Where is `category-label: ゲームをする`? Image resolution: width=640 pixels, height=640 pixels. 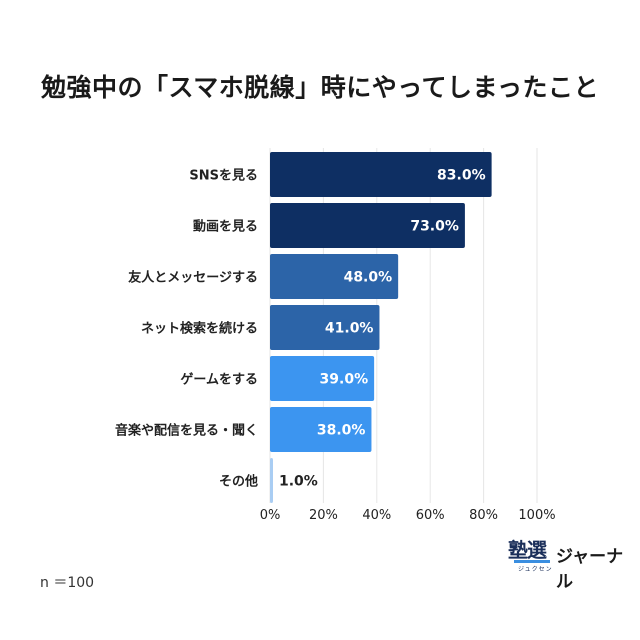 category-label: ゲームをする is located at coordinates (219, 380).